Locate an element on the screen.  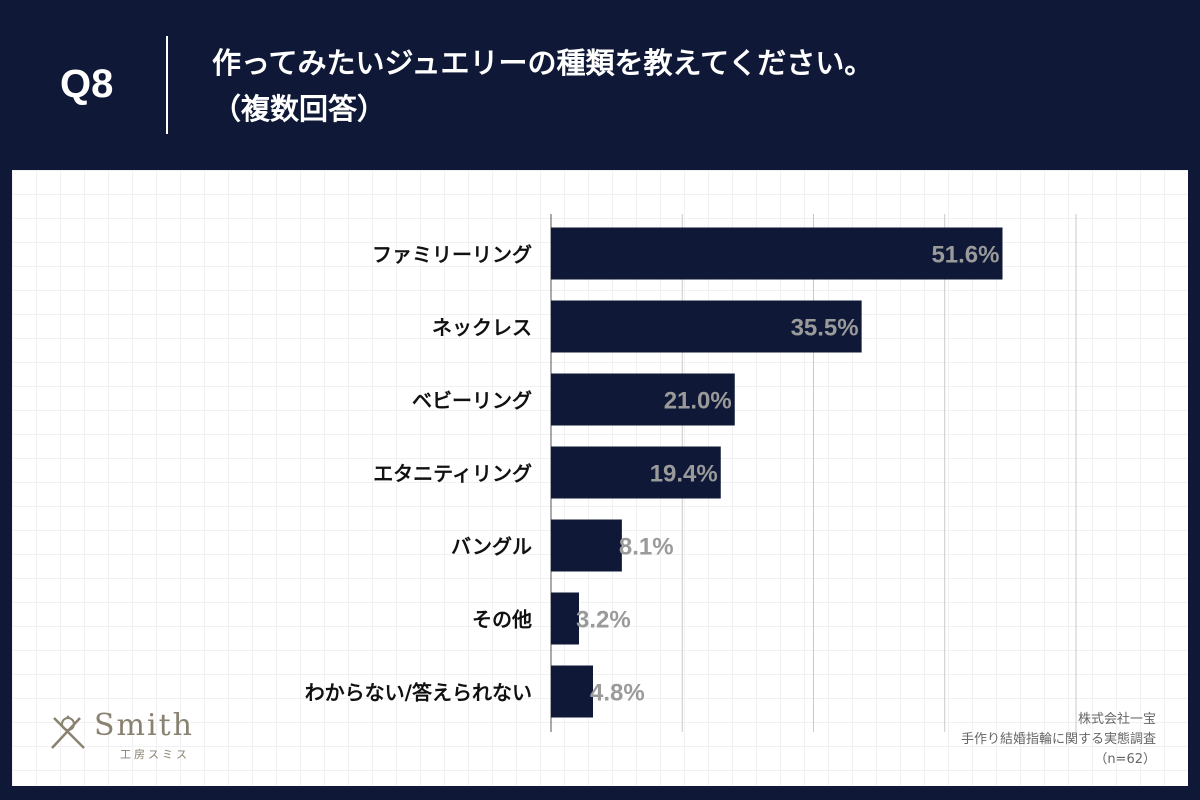
value-label: 35.5% is located at coordinates (825, 328).